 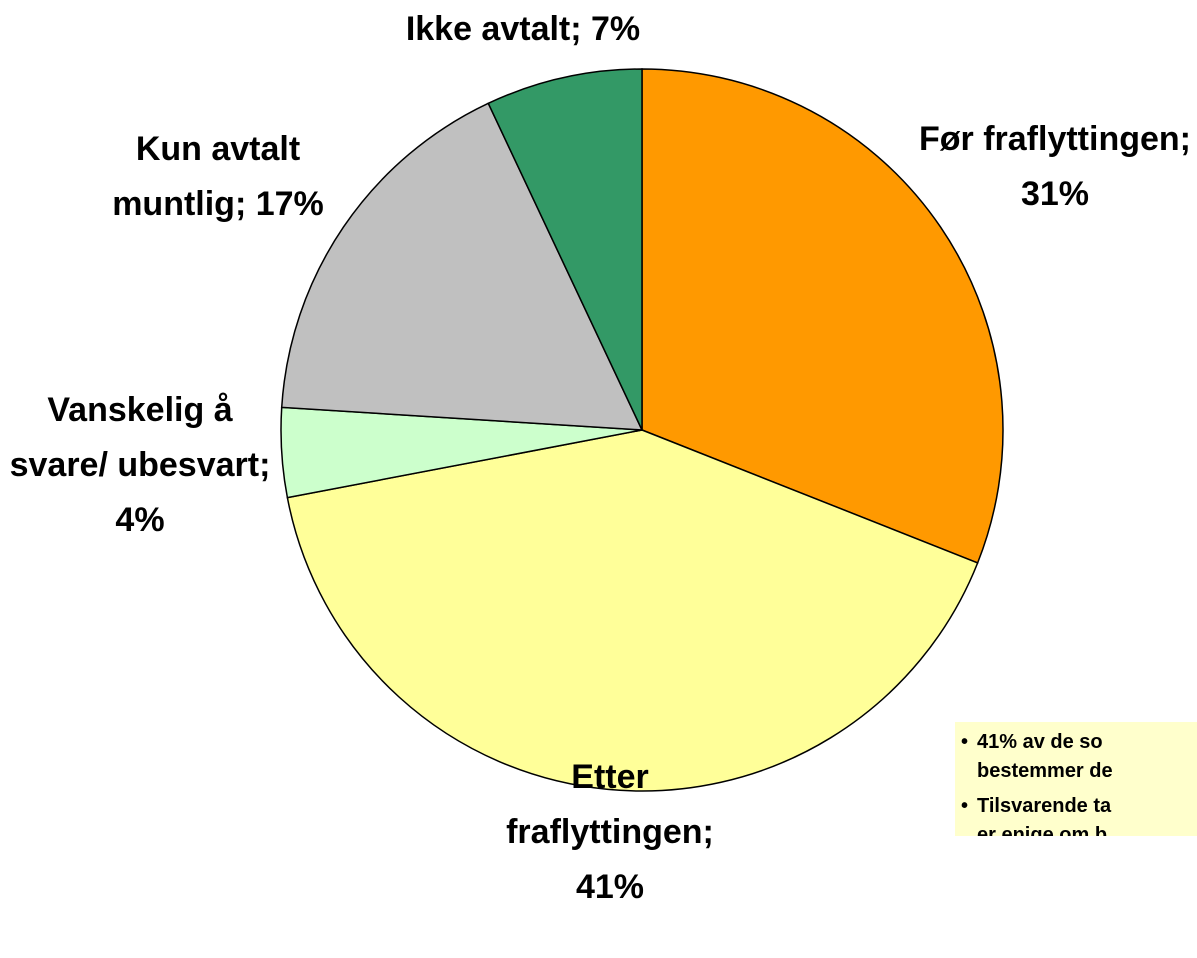 I want to click on annotation-item: Tilsvarende ta er enige om b, so click(x=1076, y=814).